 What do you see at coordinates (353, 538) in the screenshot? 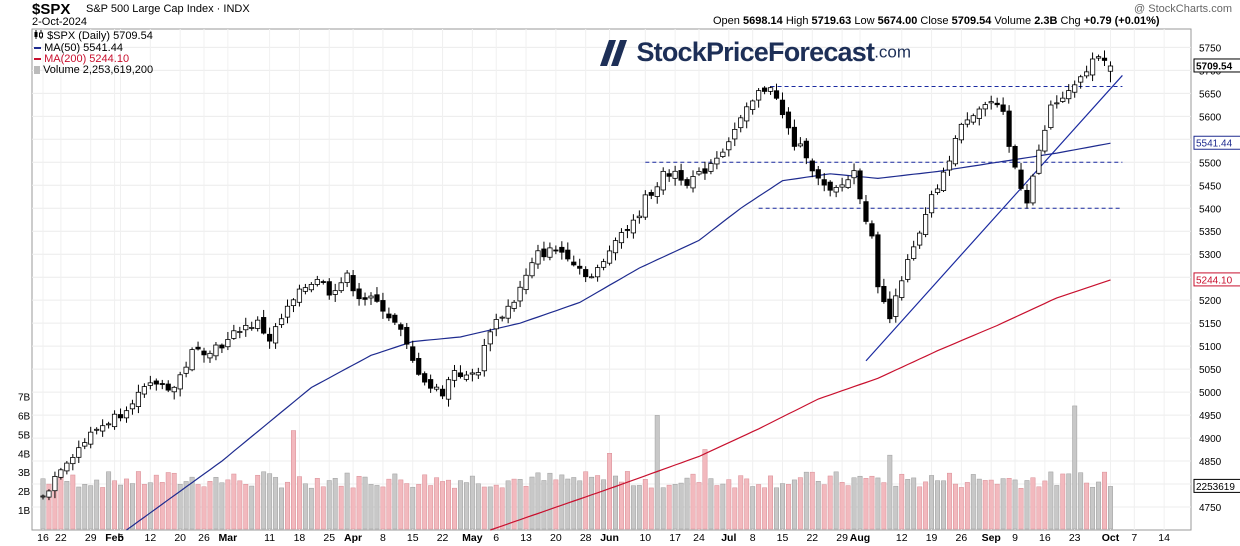
I see `x-tick-label: Apr` at bounding box center [353, 538].